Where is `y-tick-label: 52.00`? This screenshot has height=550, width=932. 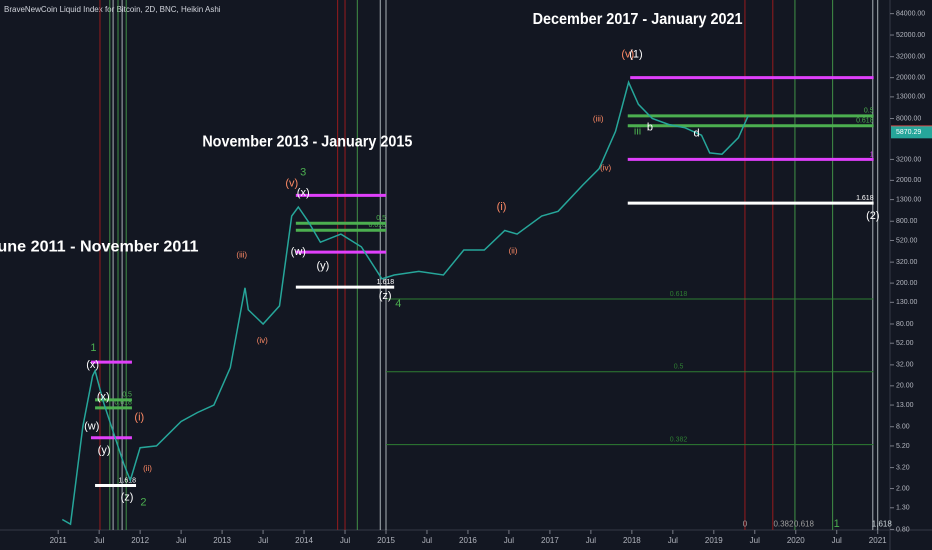 y-tick-label: 52.00 is located at coordinates (905, 343).